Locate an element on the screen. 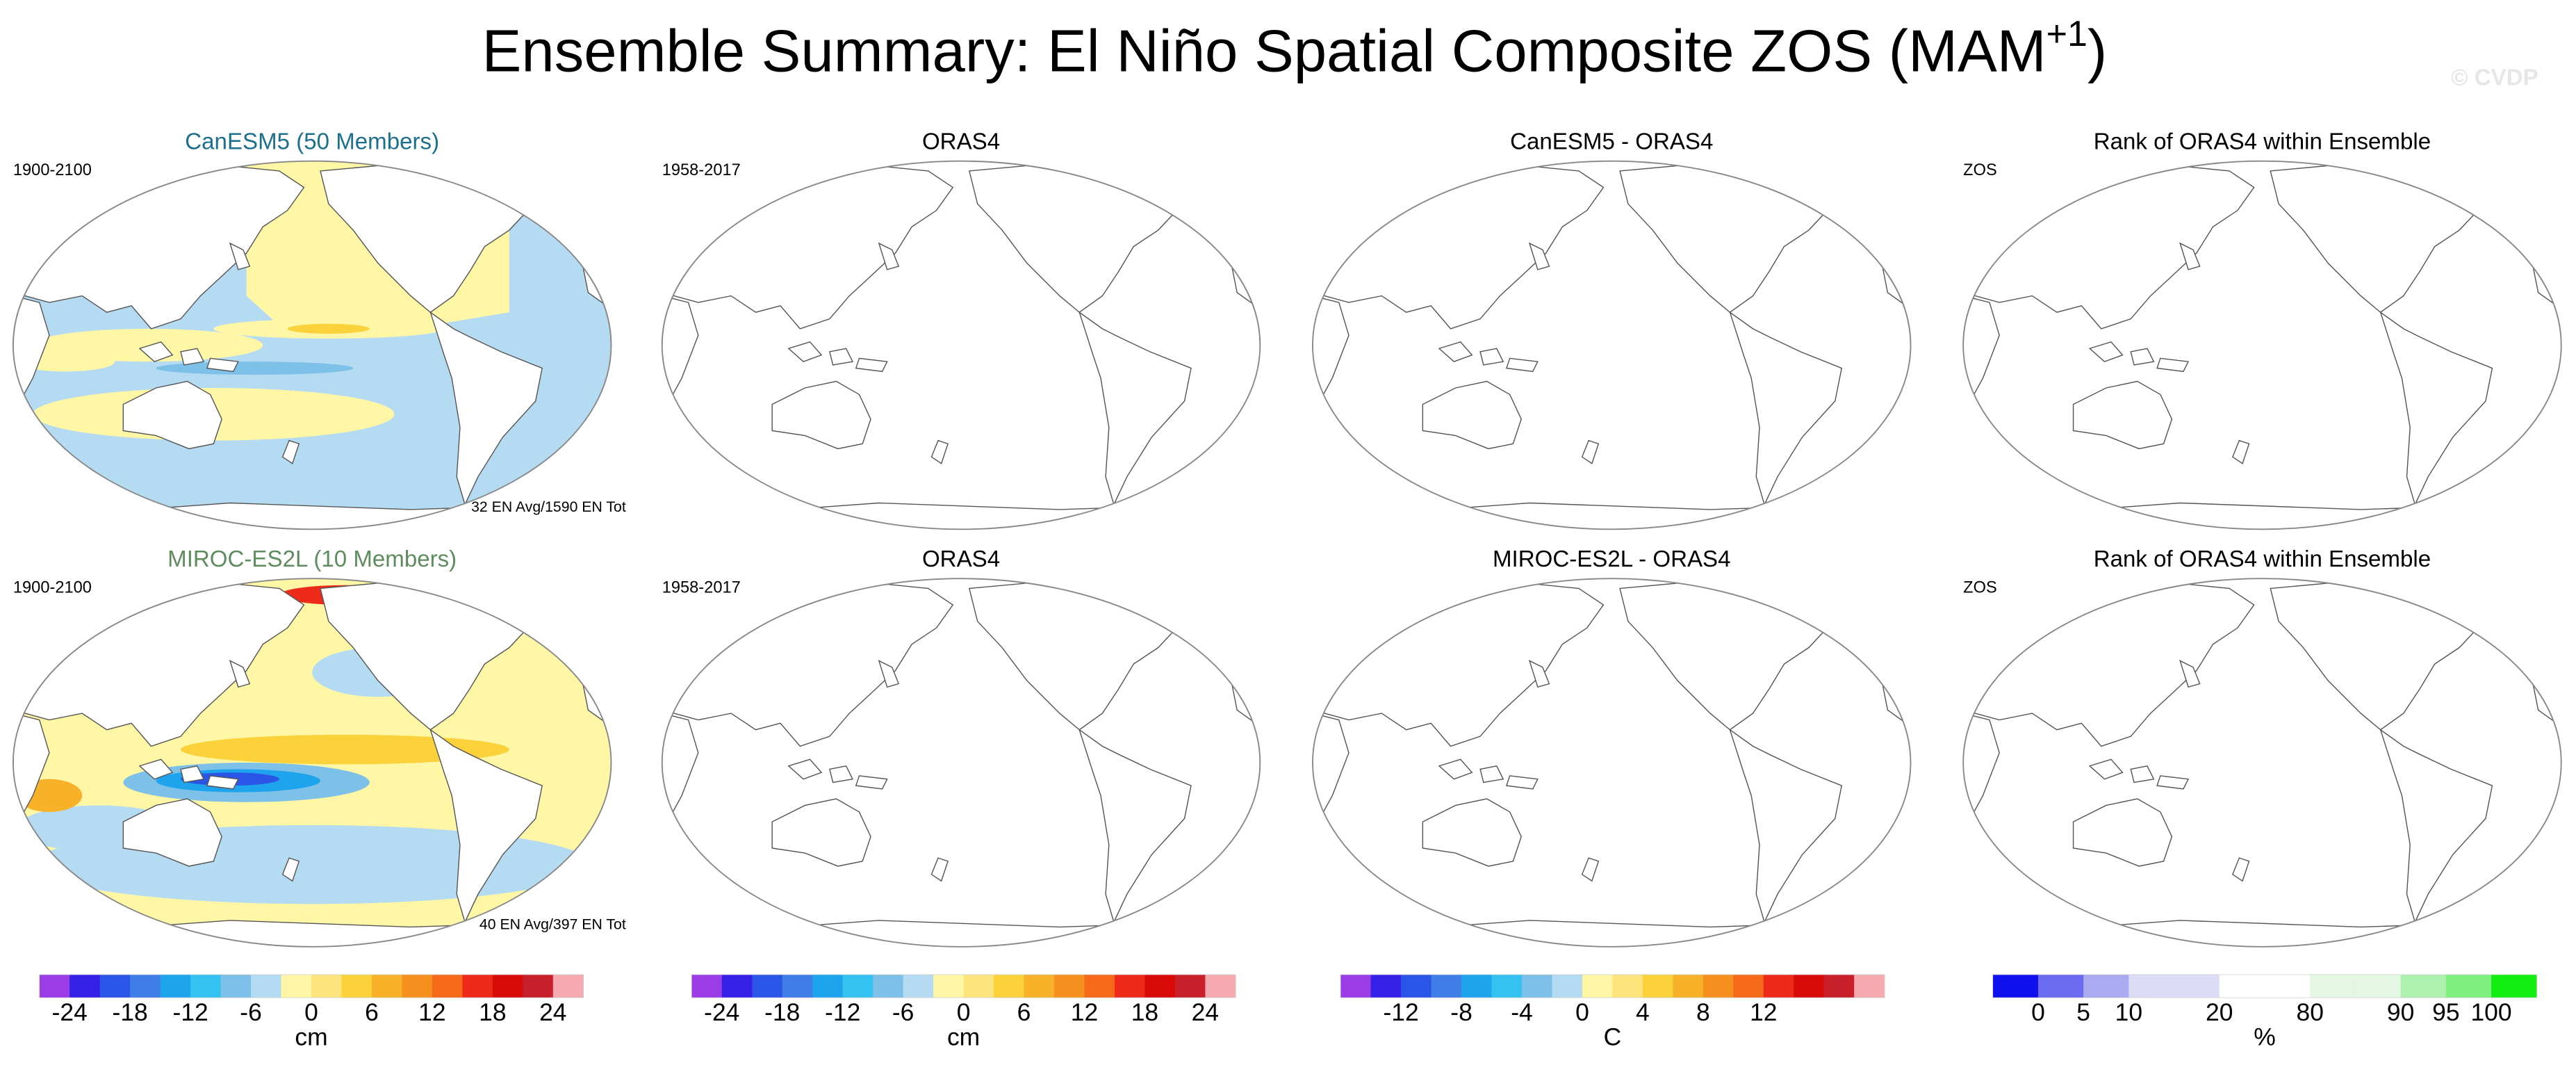 The height and width of the screenshot is (1072, 2576). colorbar-tick-label: -6 is located at coordinates (903, 1012).